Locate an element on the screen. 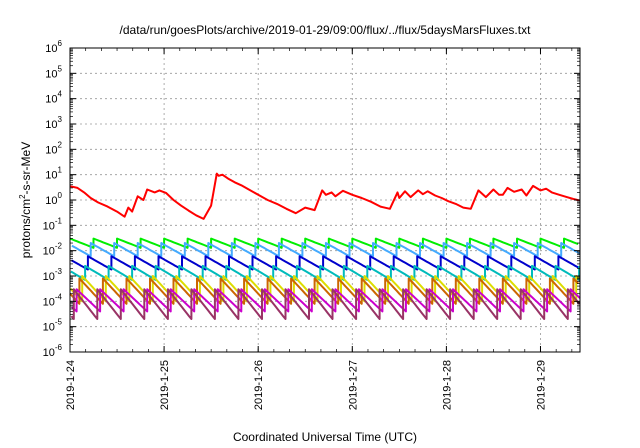 Image resolution: width=640 pixels, height=448 pixels. y-axis-label-rest: -s-sr-MeV is located at coordinates (26, 168).